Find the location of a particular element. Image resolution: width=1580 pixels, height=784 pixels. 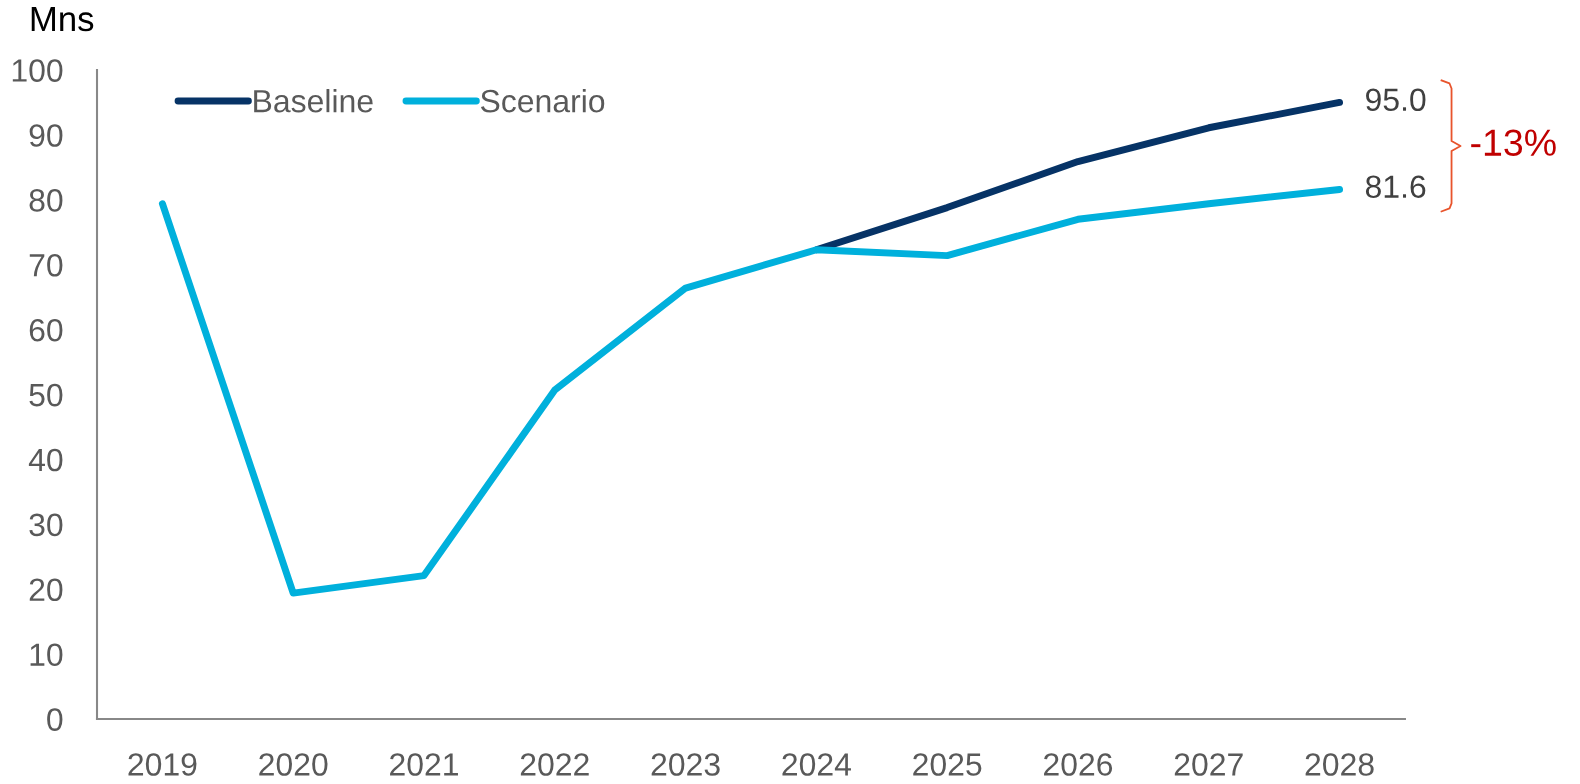

y-tick-label: 90 is located at coordinates (46, 135).